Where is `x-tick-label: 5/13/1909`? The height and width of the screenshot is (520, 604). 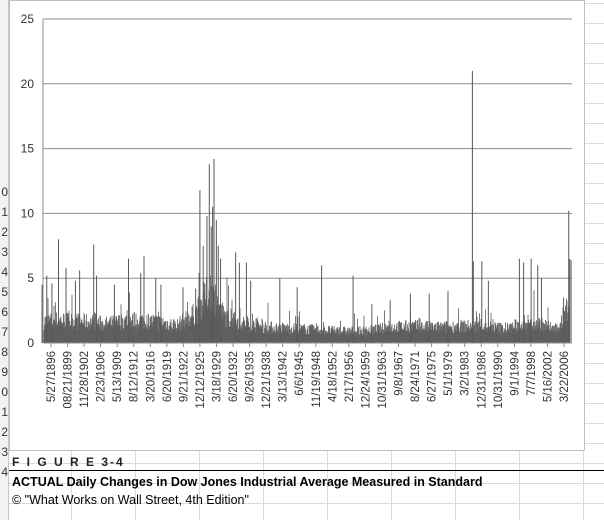
x-tick-label: 5/13/1909 is located at coordinates (118, 376).